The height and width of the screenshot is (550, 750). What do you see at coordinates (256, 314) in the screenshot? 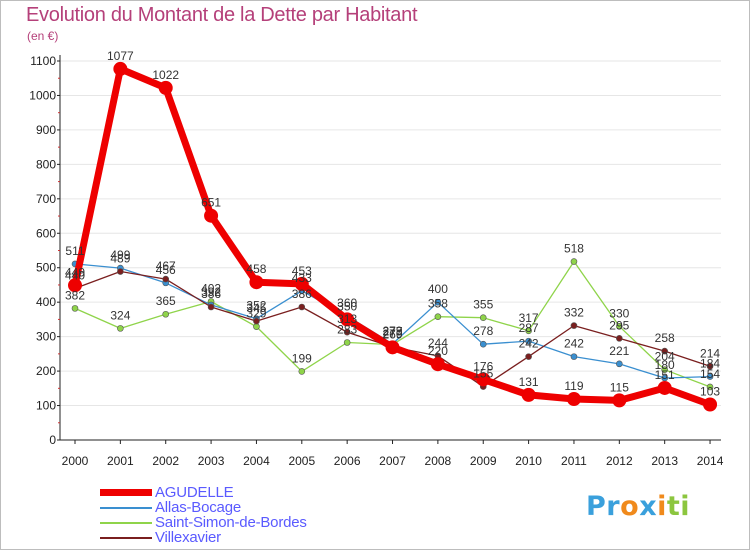
I see `data-label: 329` at bounding box center [256, 314].